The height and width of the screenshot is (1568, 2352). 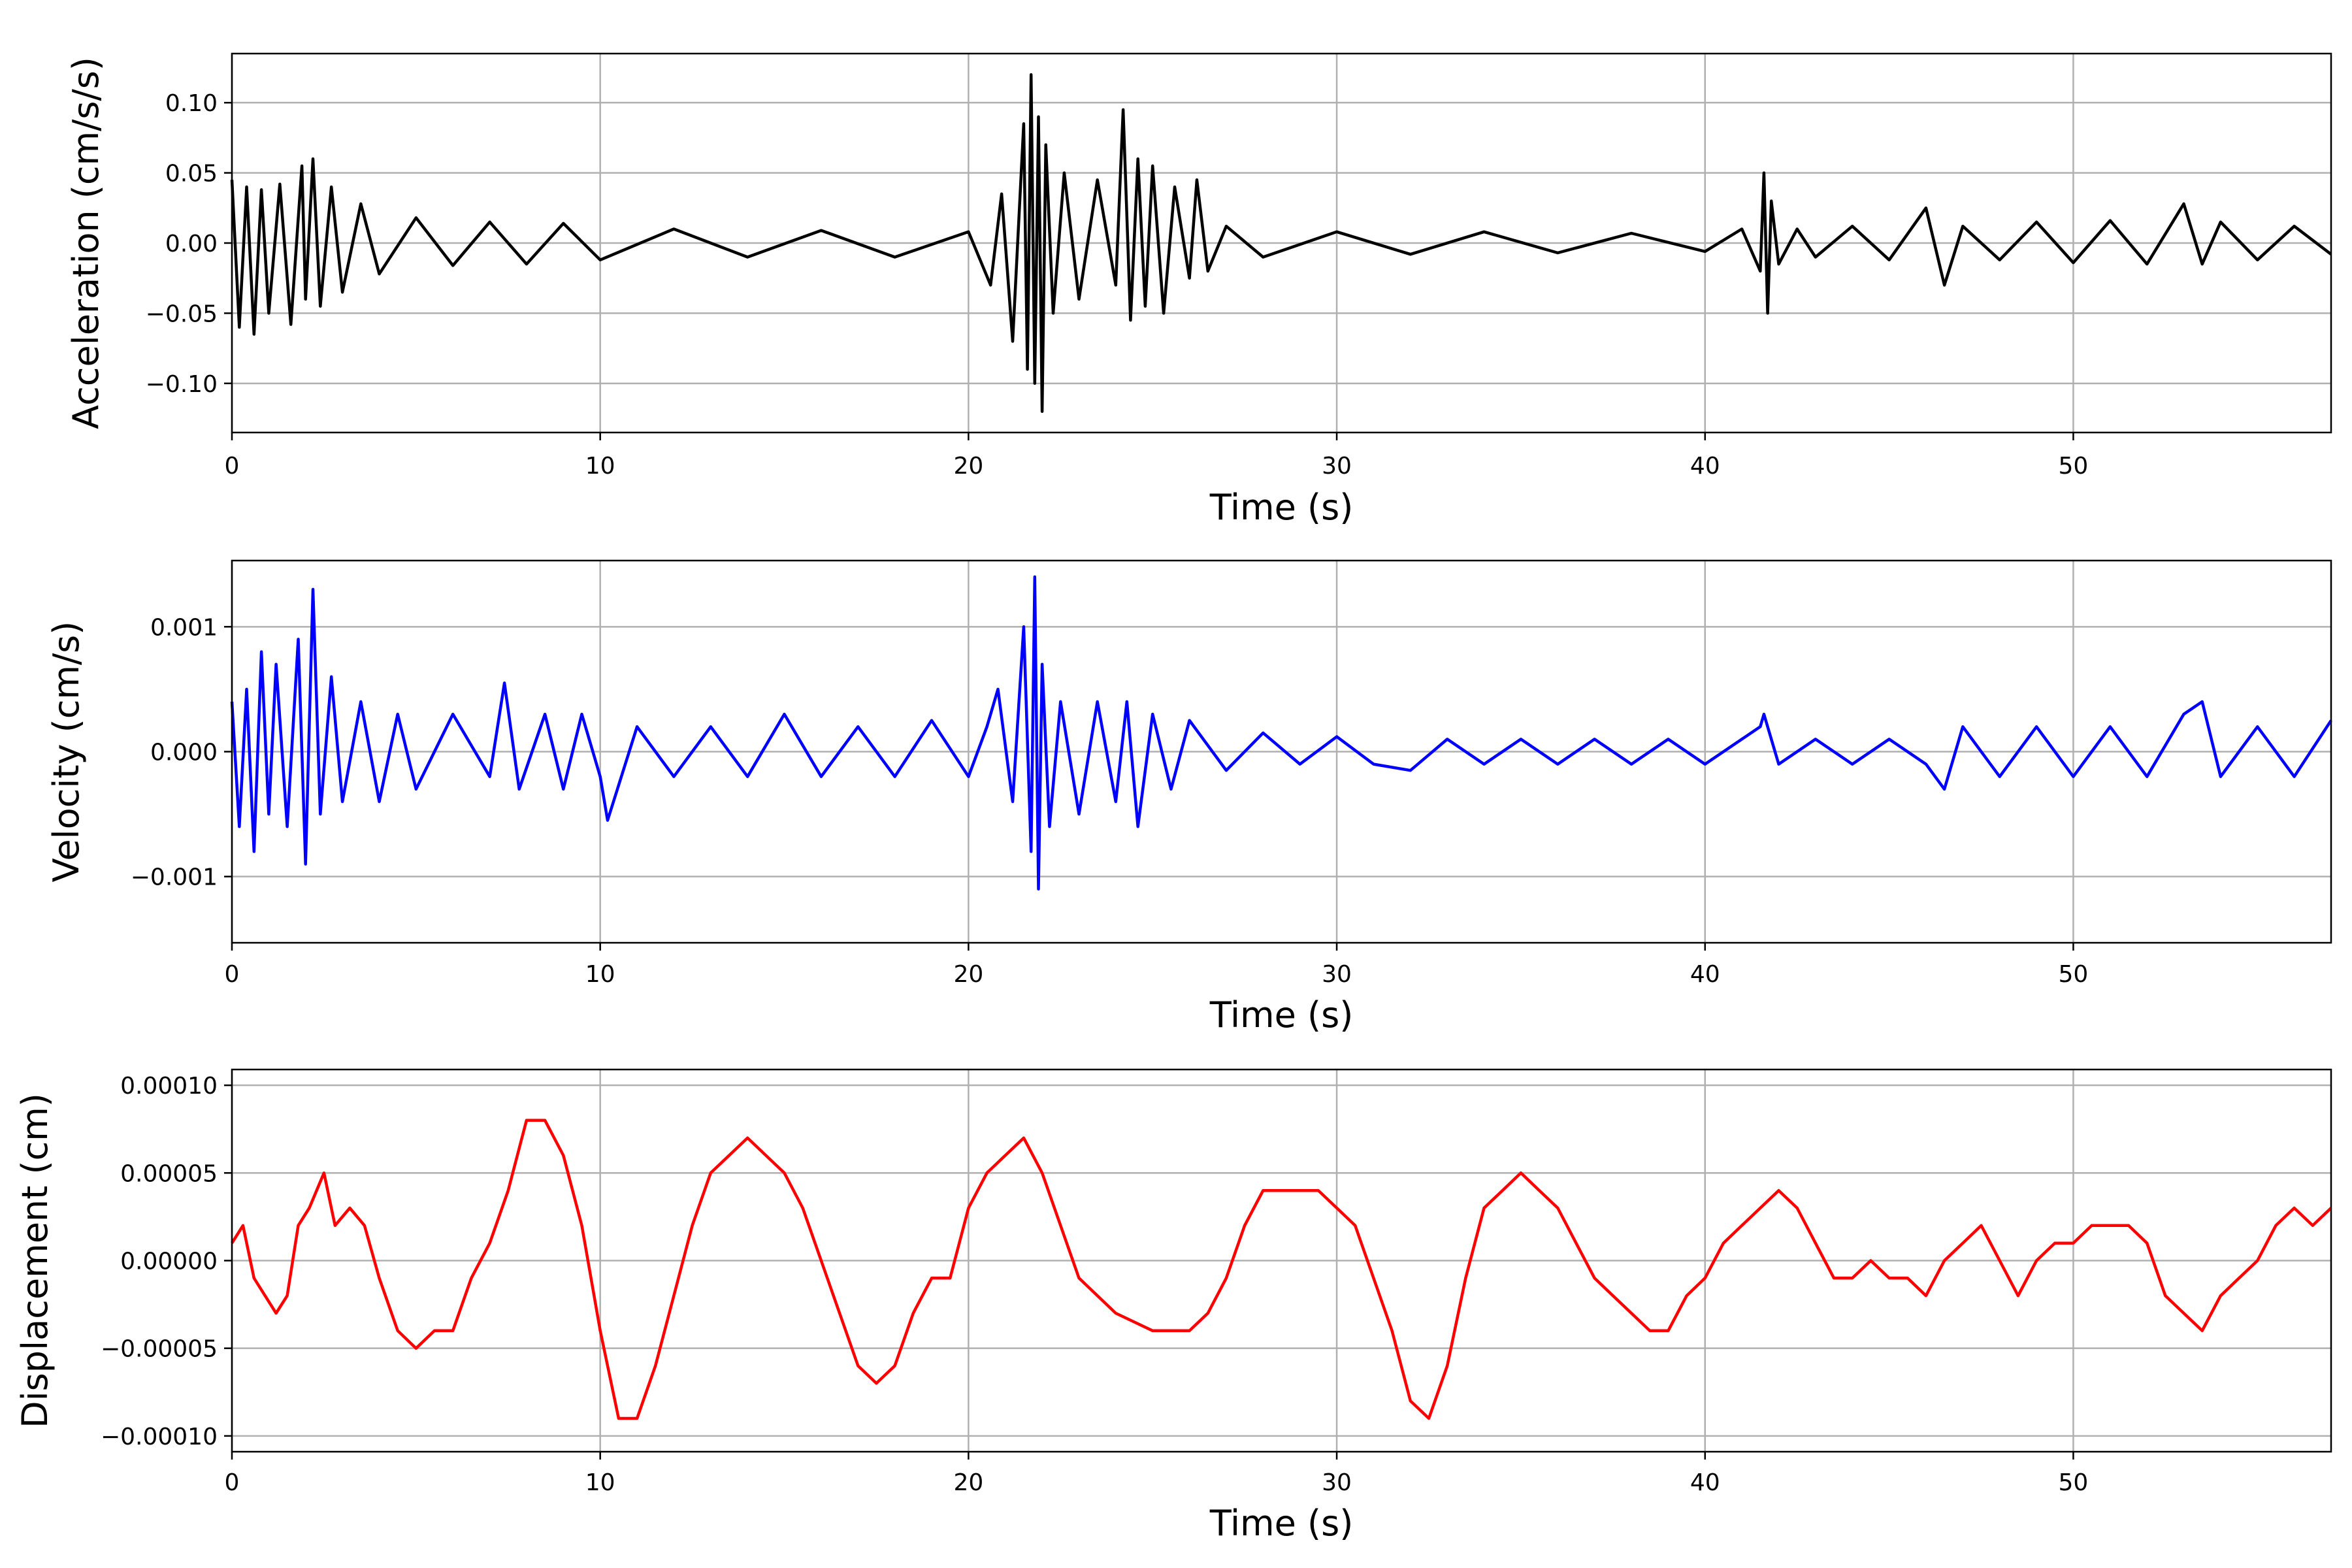 What do you see at coordinates (2074, 466) in the screenshot?
I see `acceleration-x-tick-label: 50` at bounding box center [2074, 466].